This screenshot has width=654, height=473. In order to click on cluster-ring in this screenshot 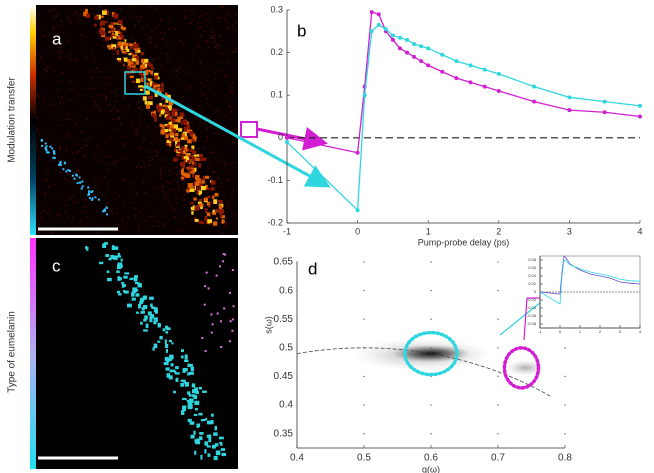, I will do `click(521, 368)`.